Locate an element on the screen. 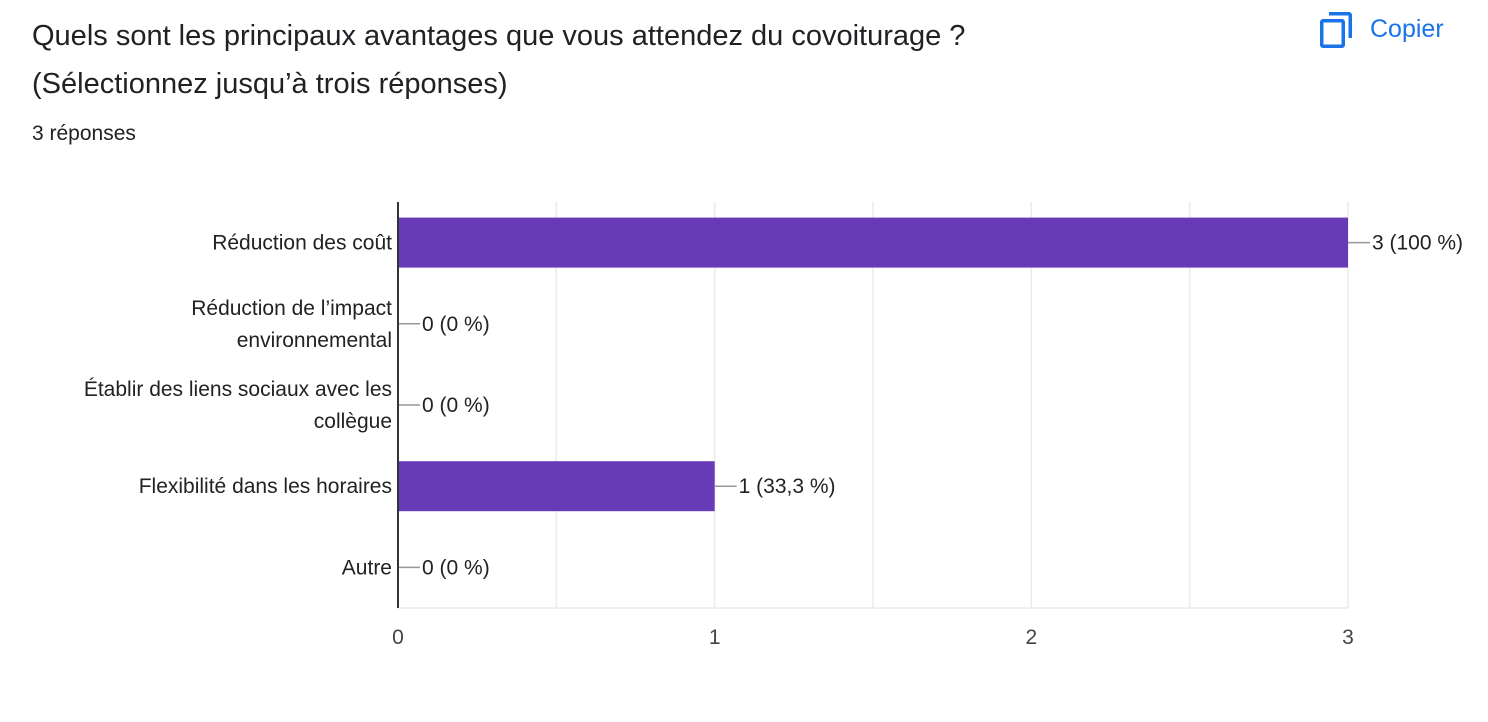 Image resolution: width=1488 pixels, height=722 pixels. copy-icon is located at coordinates (1336, 30).